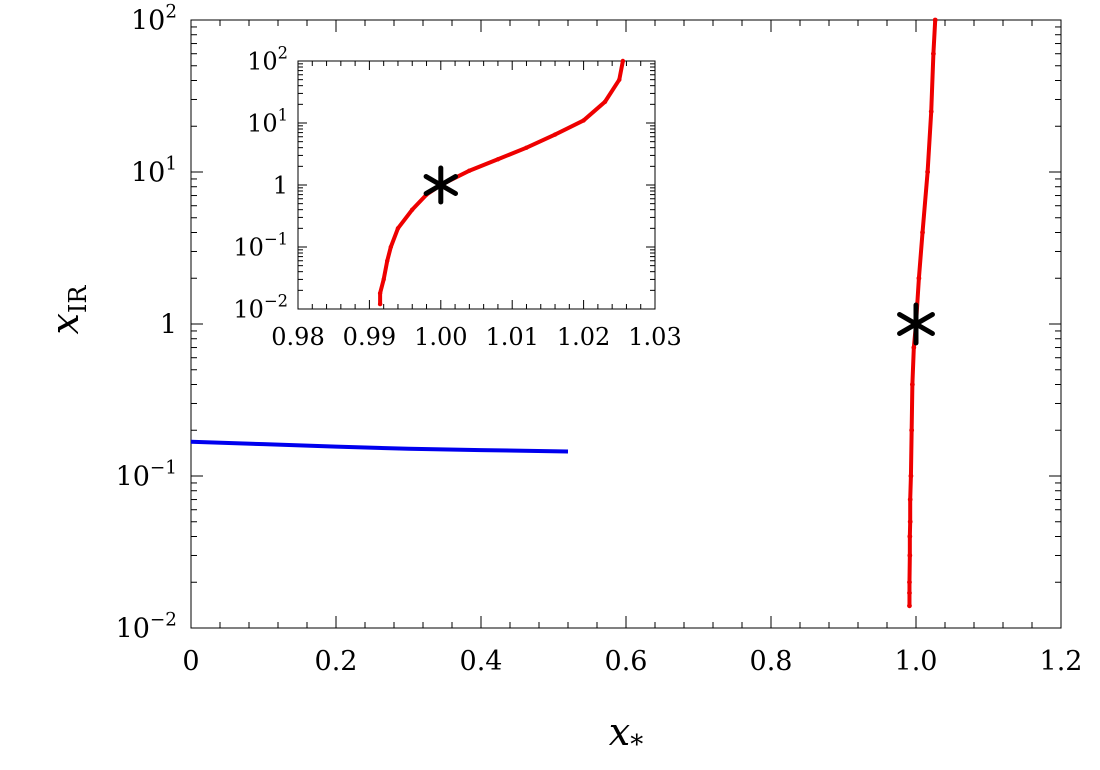 The height and width of the screenshot is (770, 1100). Describe the element at coordinates (190, 661) in the screenshot. I see `x-tick-label: 0` at that location.